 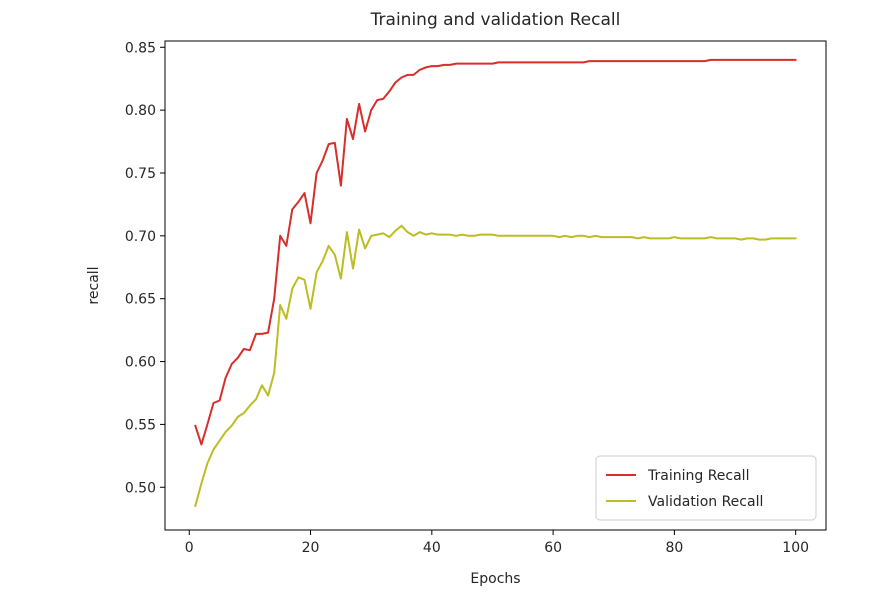 What do you see at coordinates (140, 237) in the screenshot?
I see `y-tick-label: 0.70` at bounding box center [140, 237].